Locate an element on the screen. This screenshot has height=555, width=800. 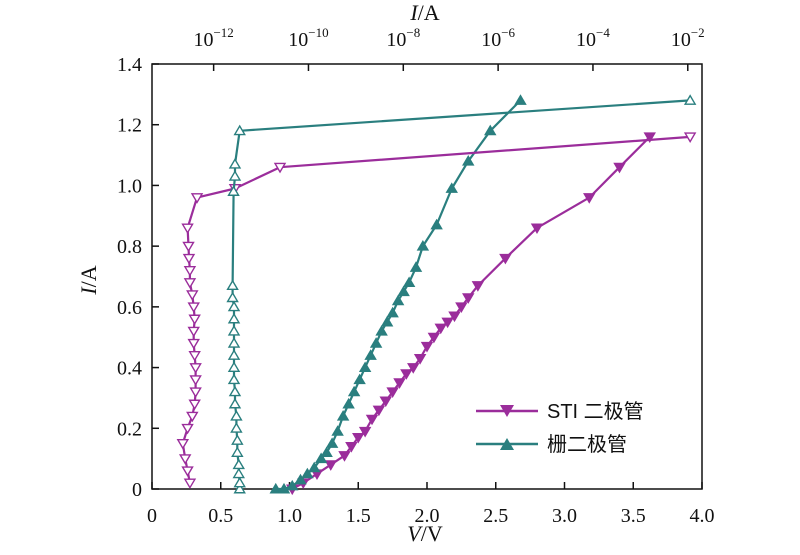
top-axis-title-unit: /A is located at coordinates (429, 12).